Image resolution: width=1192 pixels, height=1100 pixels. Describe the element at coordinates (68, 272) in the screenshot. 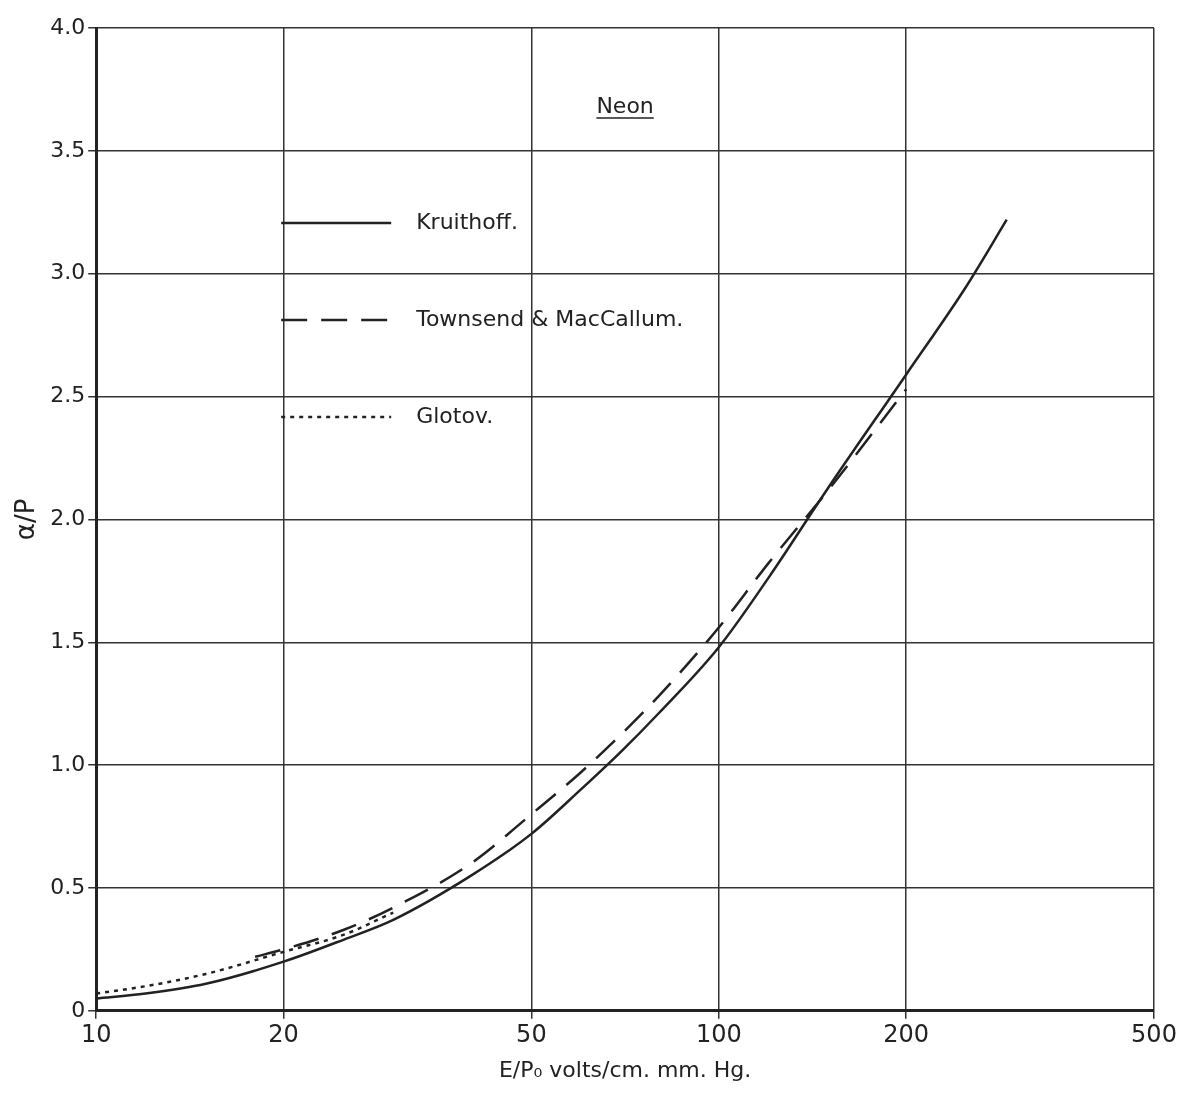

I see `y-tick-label: 3.0` at that location.